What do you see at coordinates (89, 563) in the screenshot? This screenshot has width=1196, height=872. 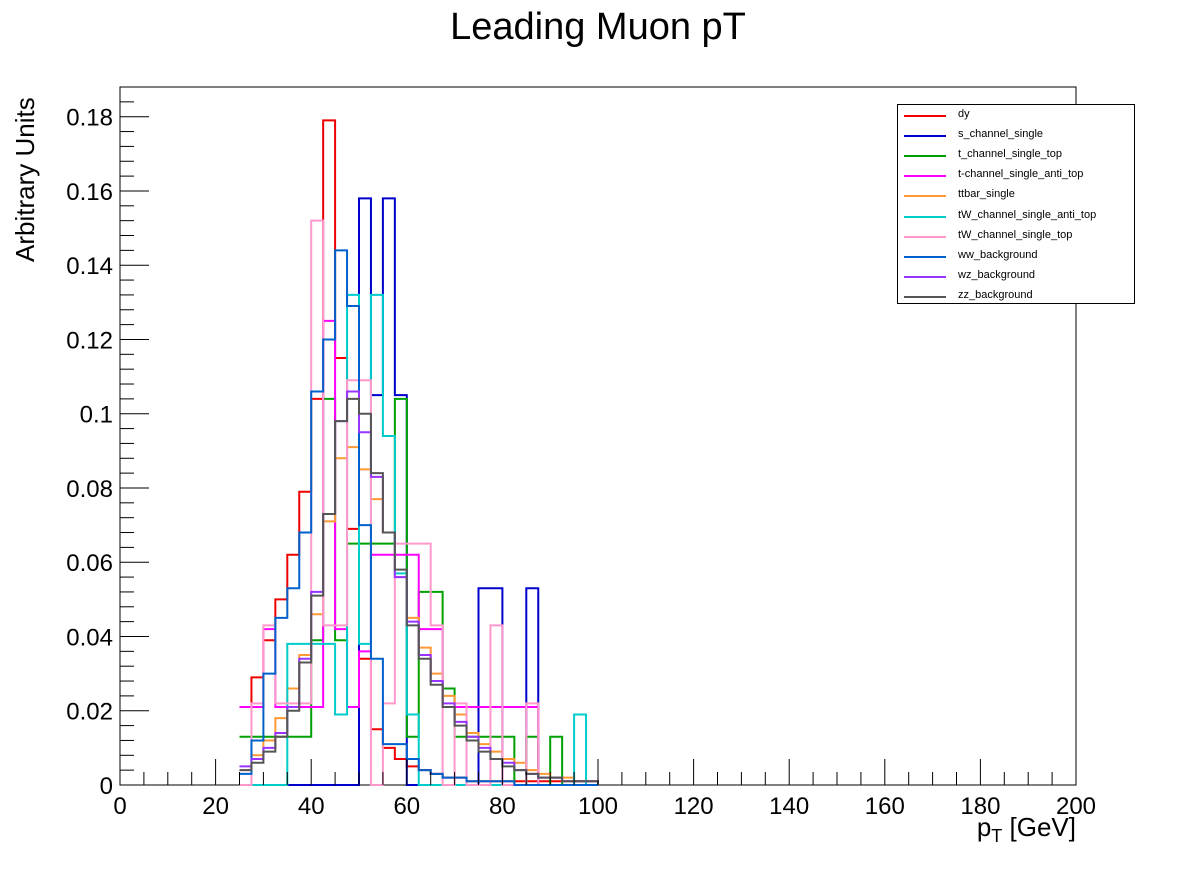 I see `y-tick-label: 0.06` at bounding box center [89, 563].